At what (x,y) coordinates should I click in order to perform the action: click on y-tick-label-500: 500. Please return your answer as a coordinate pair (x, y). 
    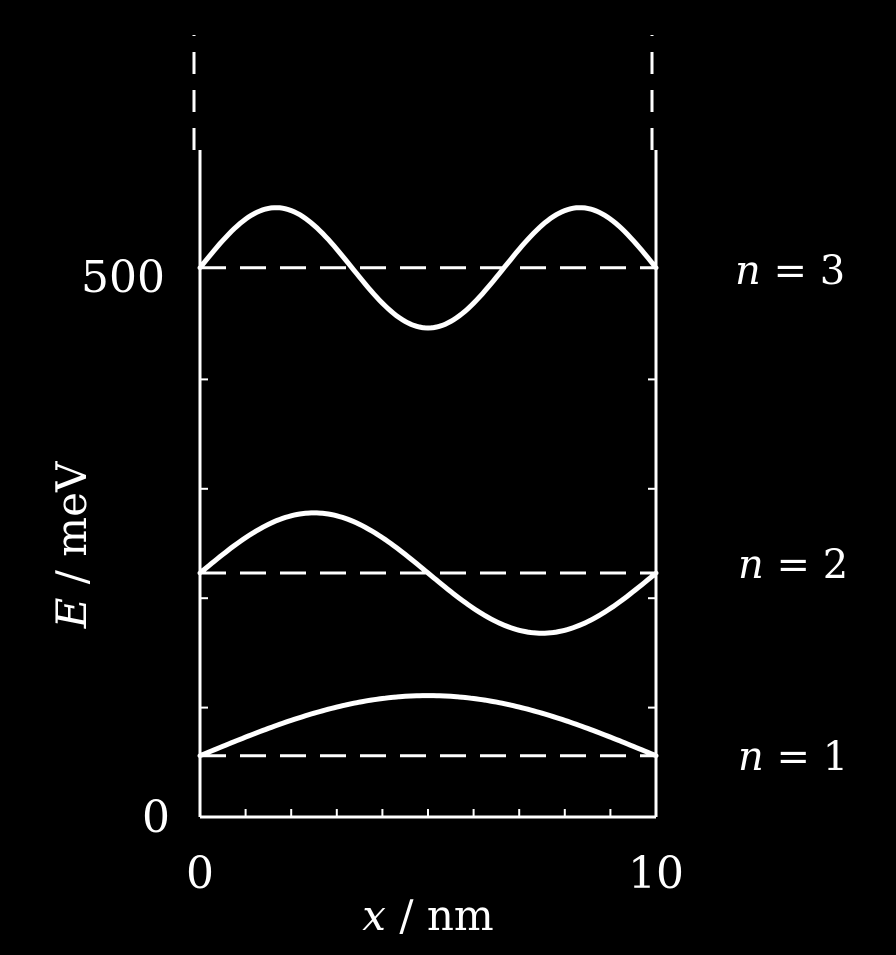
    Looking at the image, I should click on (123, 277).